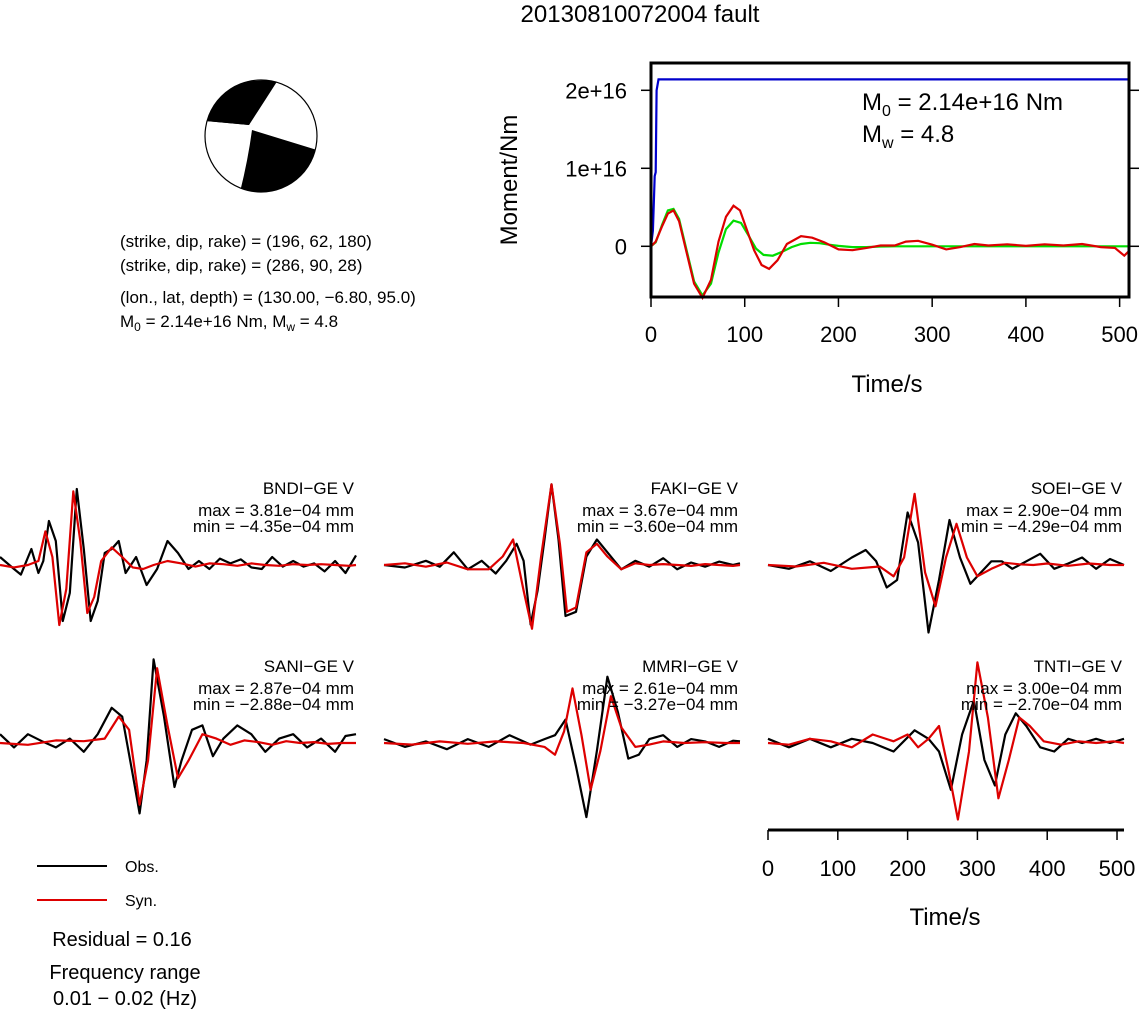 The height and width of the screenshot is (1009, 1139). Describe the element at coordinates (241, 265) in the screenshot. I see `nodal-plane-2: (strike, dip, rake) = (286, 90, 28)` at that location.